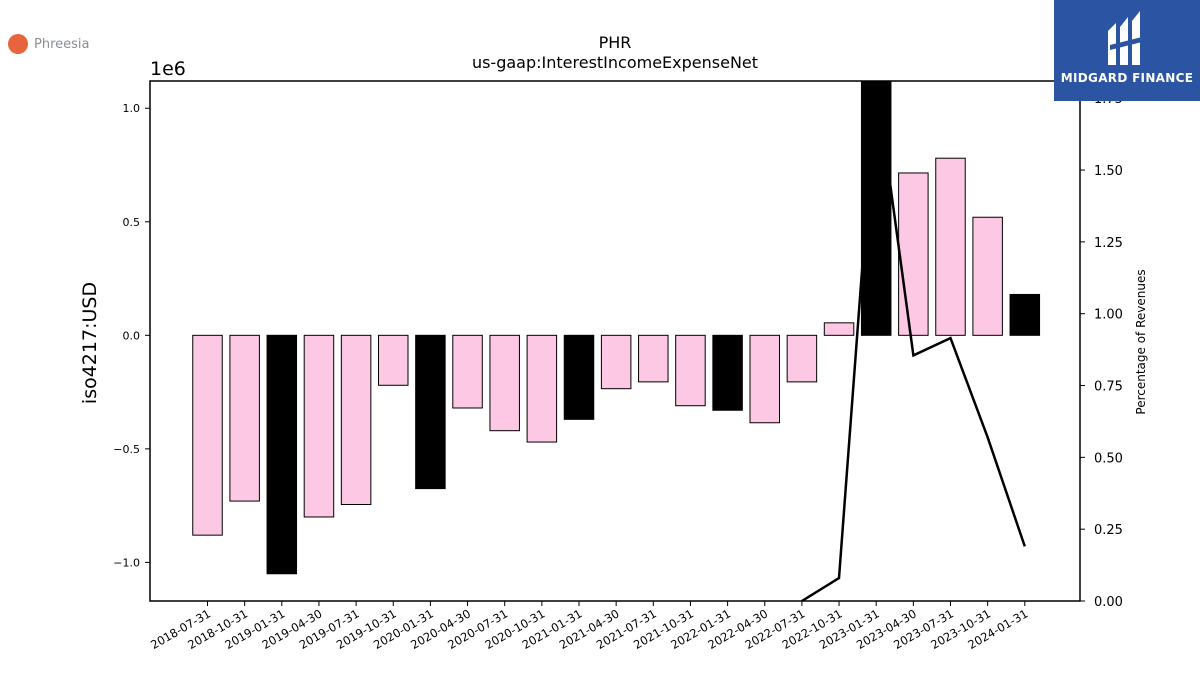 Image resolution: width=1200 pixels, height=675 pixels. What do you see at coordinates (126, 449) in the screenshot?
I see `y-tick-label: −0.5` at bounding box center [126, 449].